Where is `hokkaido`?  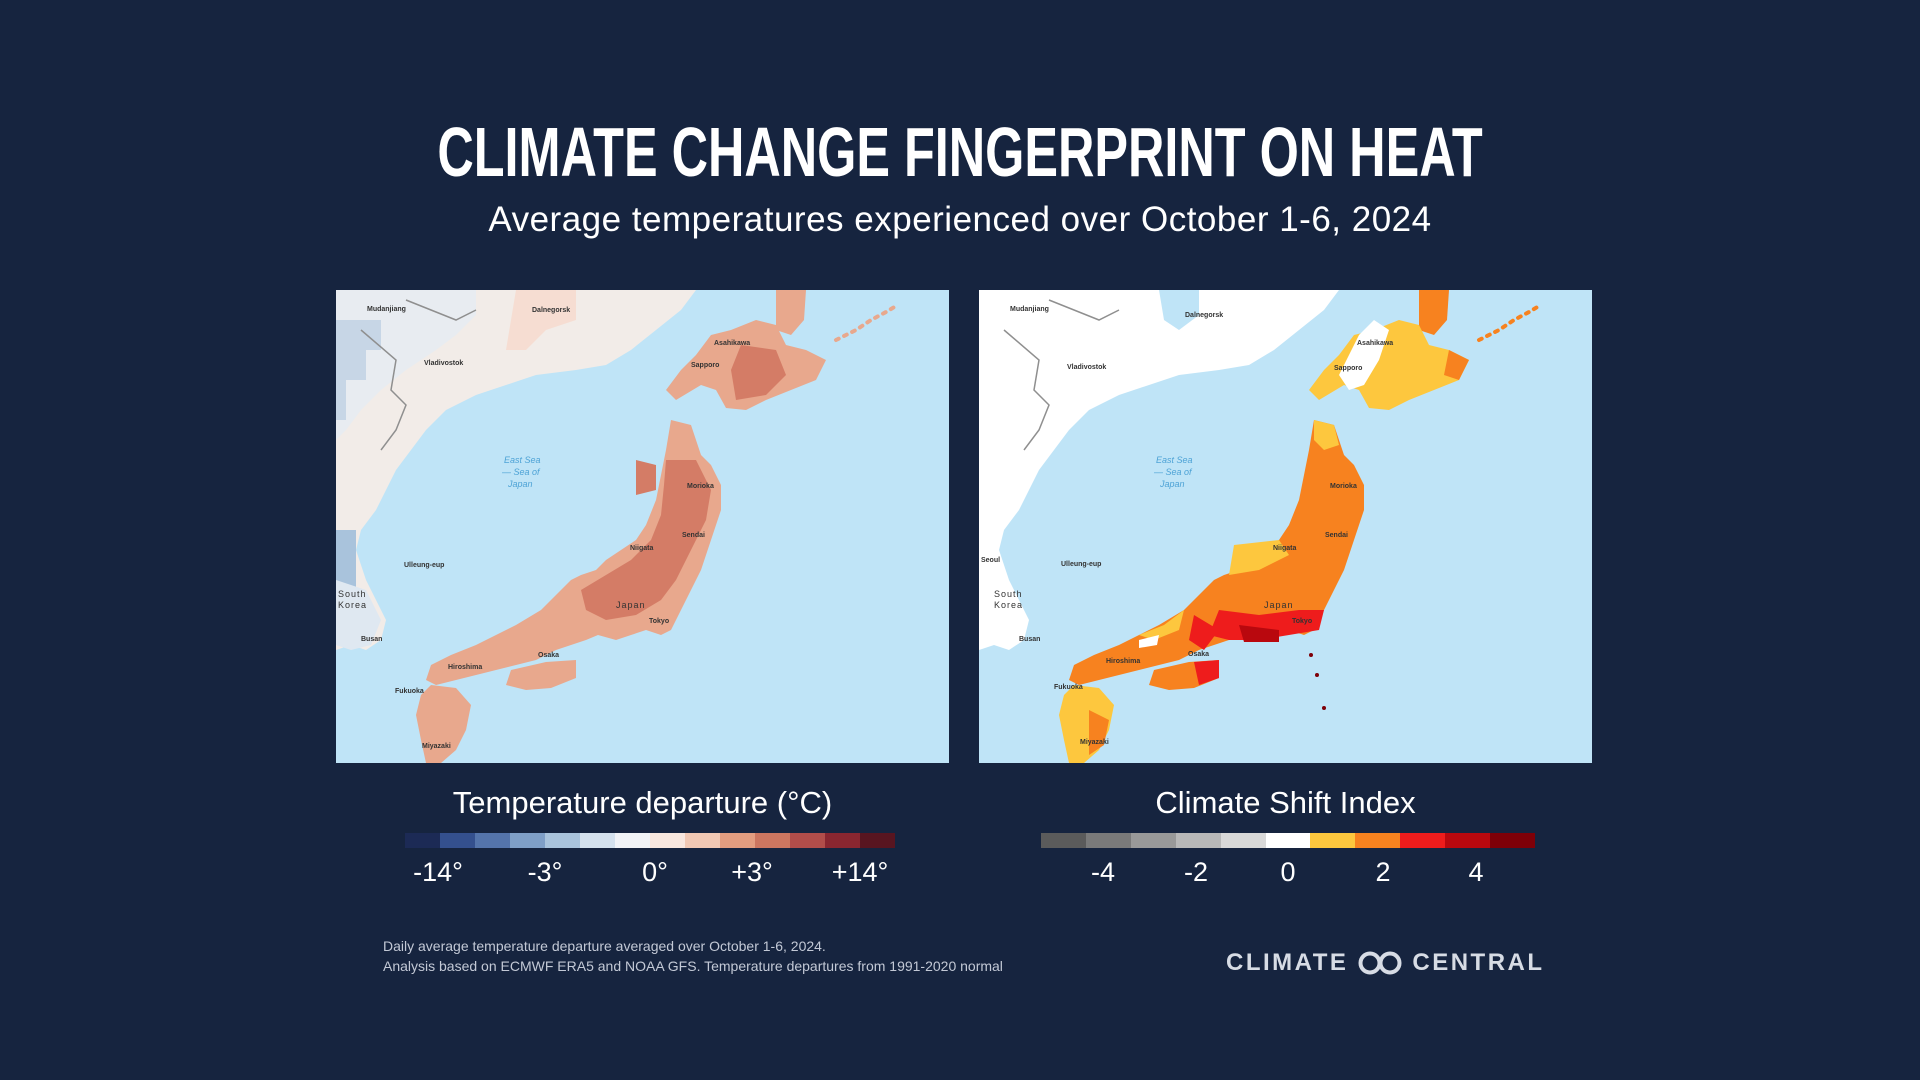 hokkaido is located at coordinates (1389, 365).